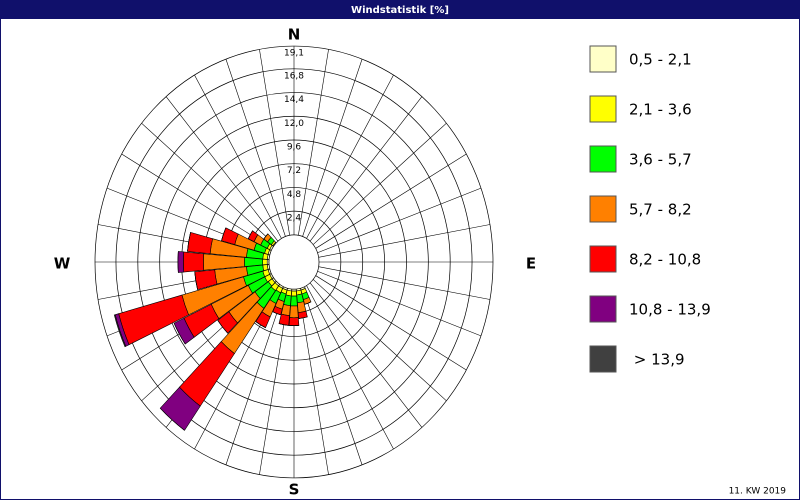 This screenshot has height=500, width=800. I want to click on compass-label: W, so click(62, 264).